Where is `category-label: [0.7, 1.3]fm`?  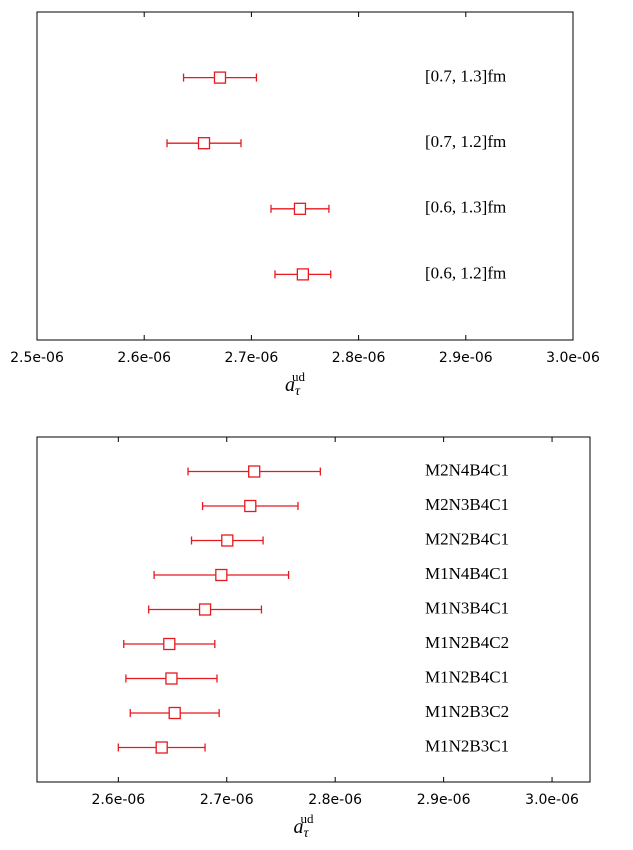 category-label: [0.7, 1.3]fm is located at coordinates (465, 76).